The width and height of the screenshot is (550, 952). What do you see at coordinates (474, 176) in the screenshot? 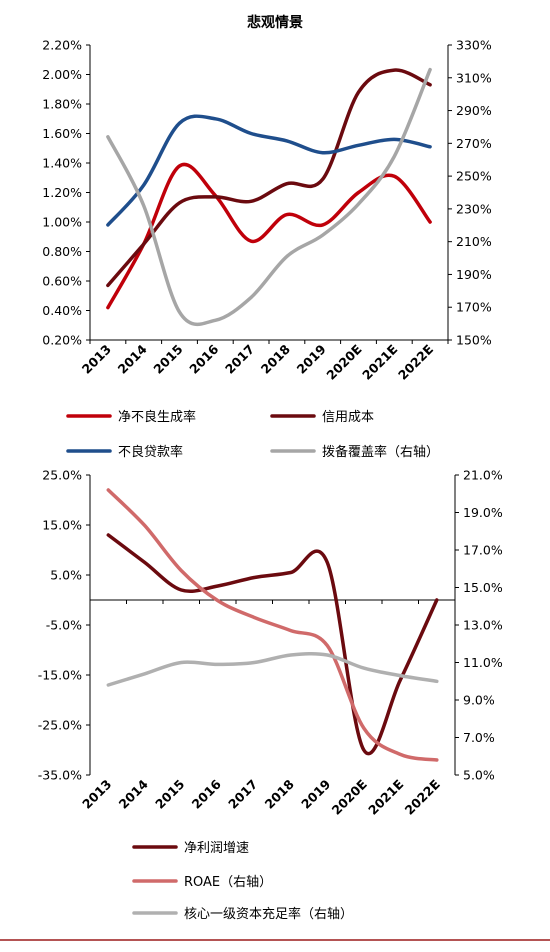
I see `right-tick-label: 250%` at bounding box center [474, 176].